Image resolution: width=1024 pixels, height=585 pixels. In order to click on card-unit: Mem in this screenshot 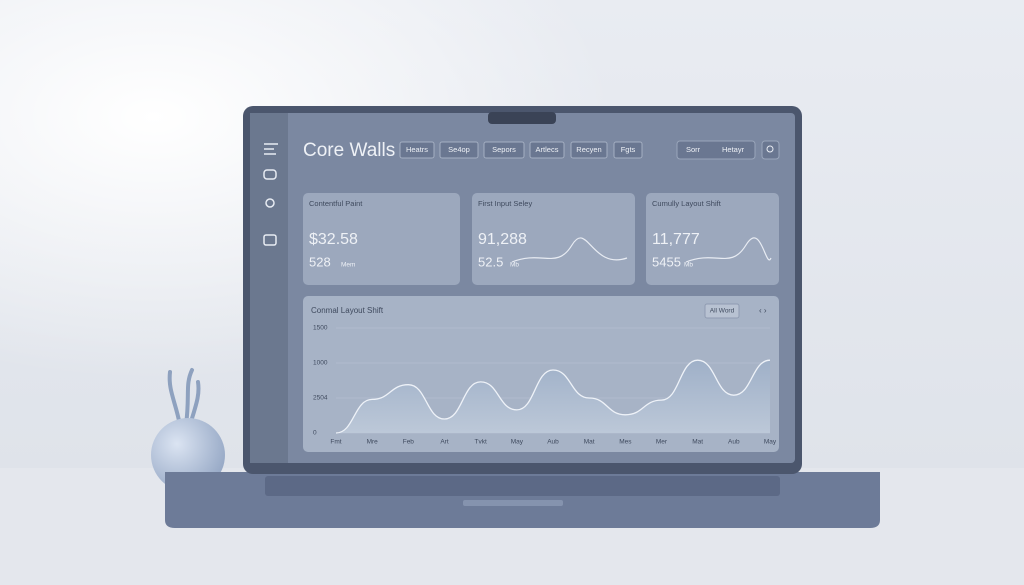, I will do `click(348, 265)`.